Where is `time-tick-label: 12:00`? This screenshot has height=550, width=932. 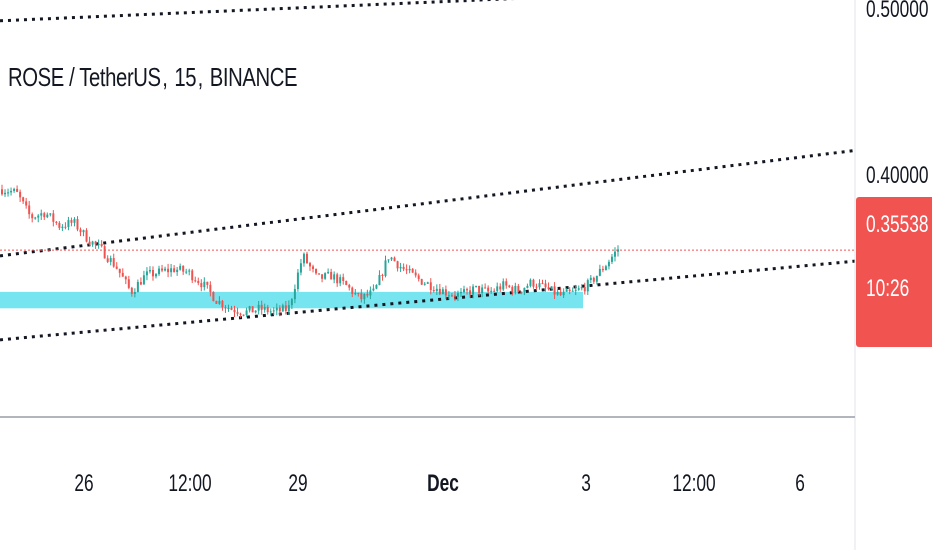 time-tick-label: 12:00 is located at coordinates (190, 483).